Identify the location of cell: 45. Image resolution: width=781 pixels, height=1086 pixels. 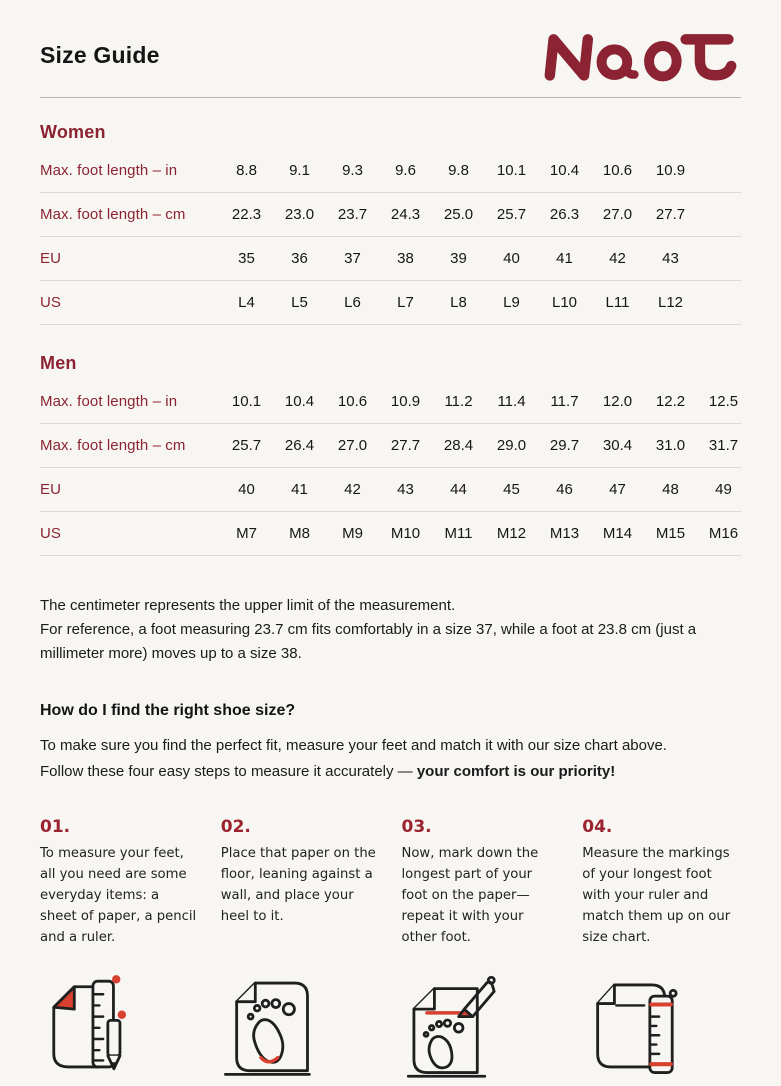
(511, 489).